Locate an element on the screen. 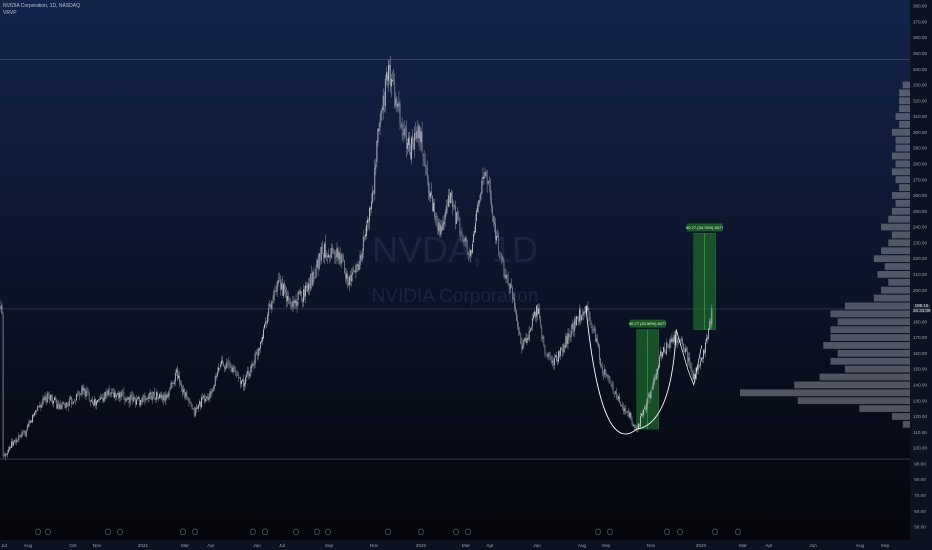 This screenshot has height=550, width=932. price-tick-label: 330.00 is located at coordinates (920, 85).